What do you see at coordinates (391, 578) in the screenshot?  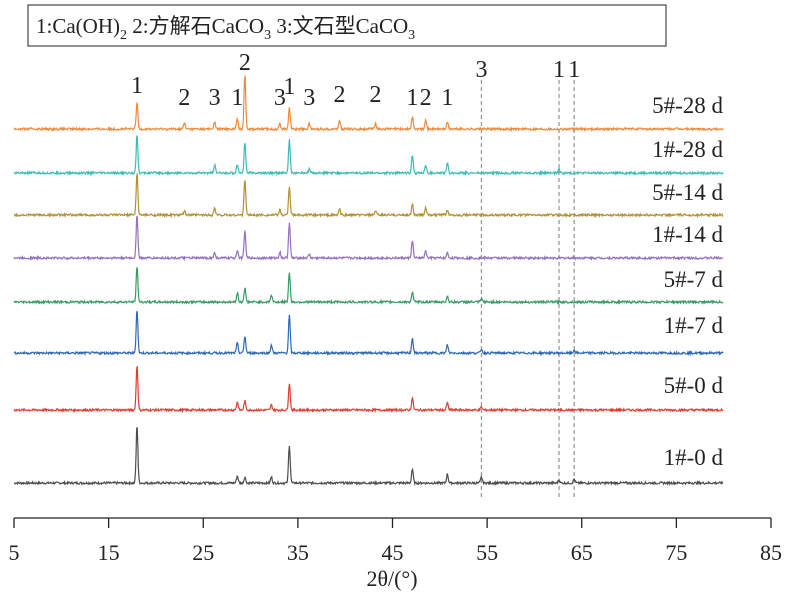 I see `x-axis-label: 2θ/(°)` at bounding box center [391, 578].